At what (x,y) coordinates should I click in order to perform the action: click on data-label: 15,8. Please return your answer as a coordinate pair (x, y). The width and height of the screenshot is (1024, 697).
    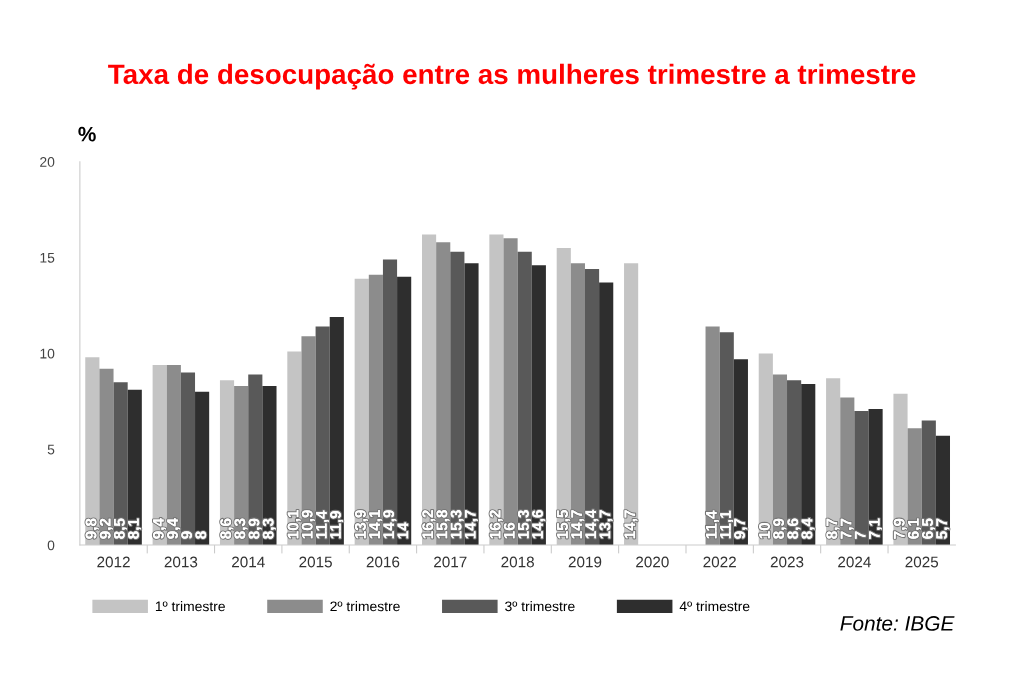
    Looking at the image, I should click on (443, 524).